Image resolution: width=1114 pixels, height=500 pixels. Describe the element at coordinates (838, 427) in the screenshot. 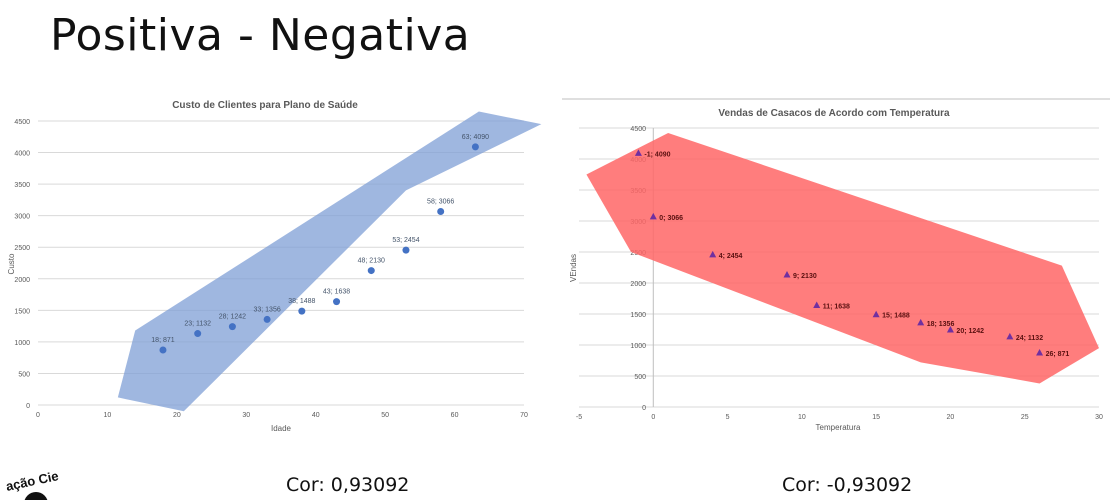

I see `x-axis-label: Temperatura` at that location.